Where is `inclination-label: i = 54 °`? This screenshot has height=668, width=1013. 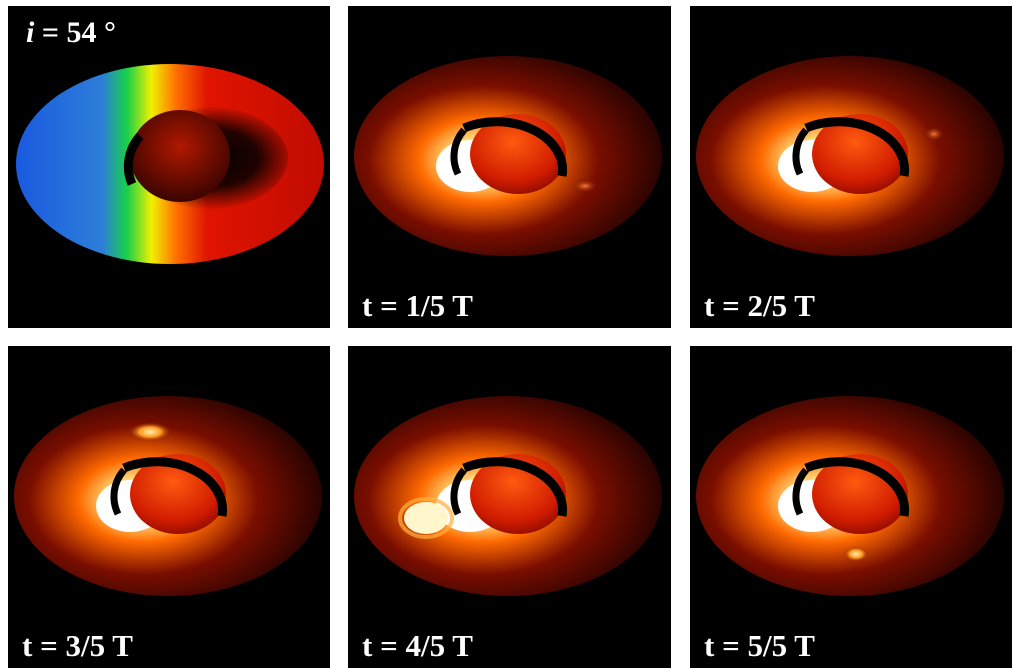 inclination-label: i = 54 ° is located at coordinates (71, 32).